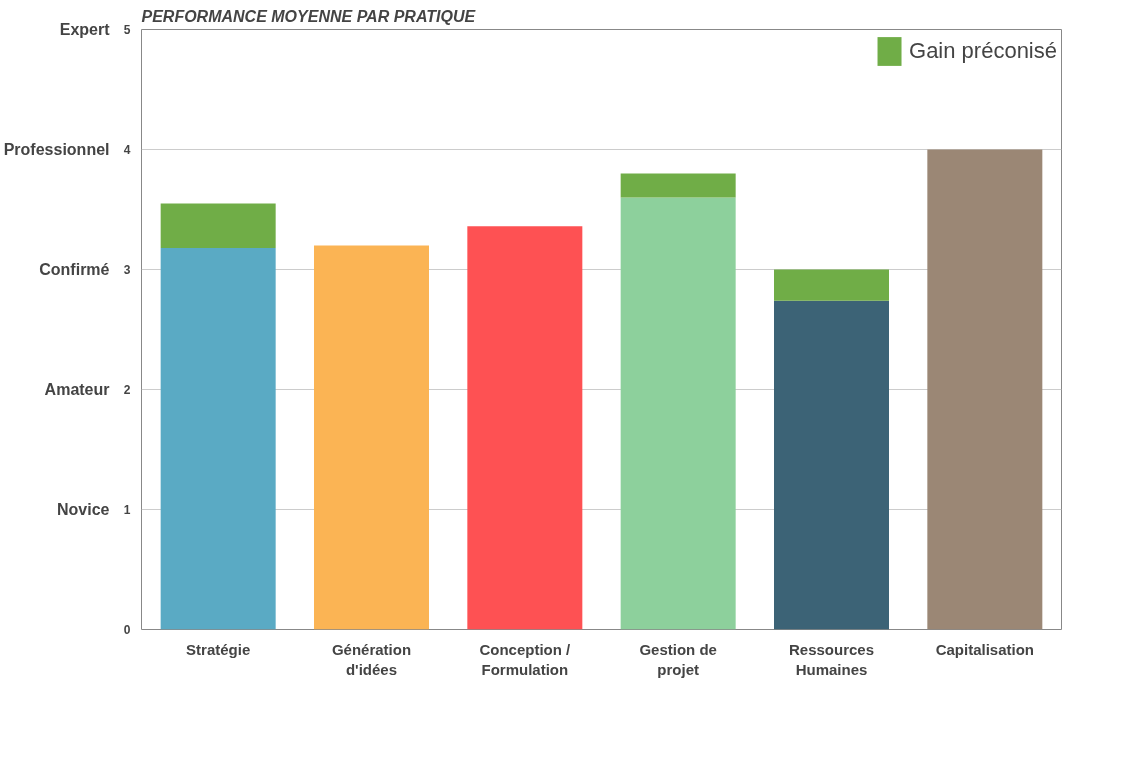 The width and height of the screenshot is (1129, 762). What do you see at coordinates (127, 630) in the screenshot?
I see `y-tick-label: 0` at bounding box center [127, 630].